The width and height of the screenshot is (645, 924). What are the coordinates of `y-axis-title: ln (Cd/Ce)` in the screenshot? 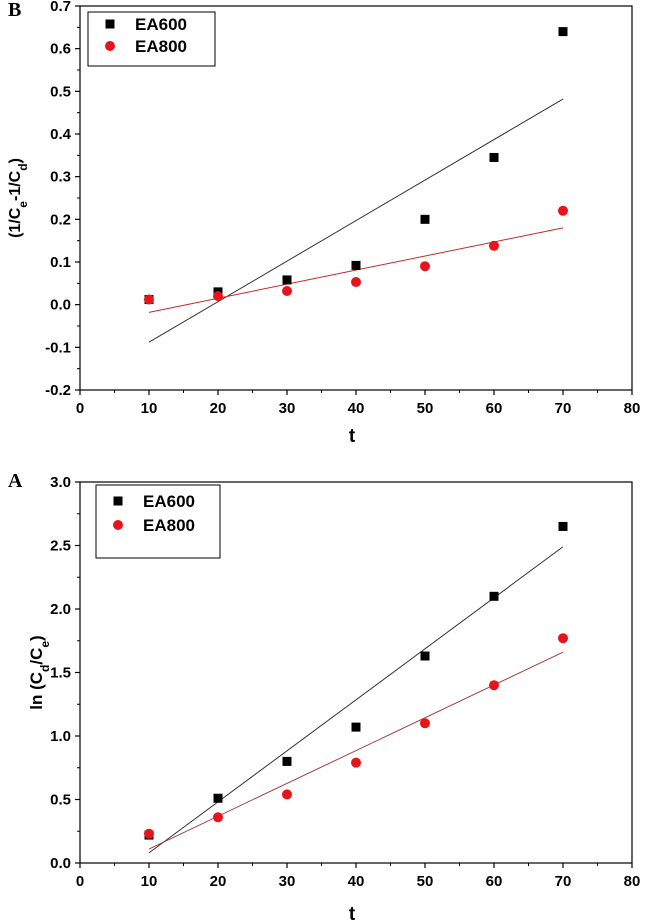 It's located at (39, 672).